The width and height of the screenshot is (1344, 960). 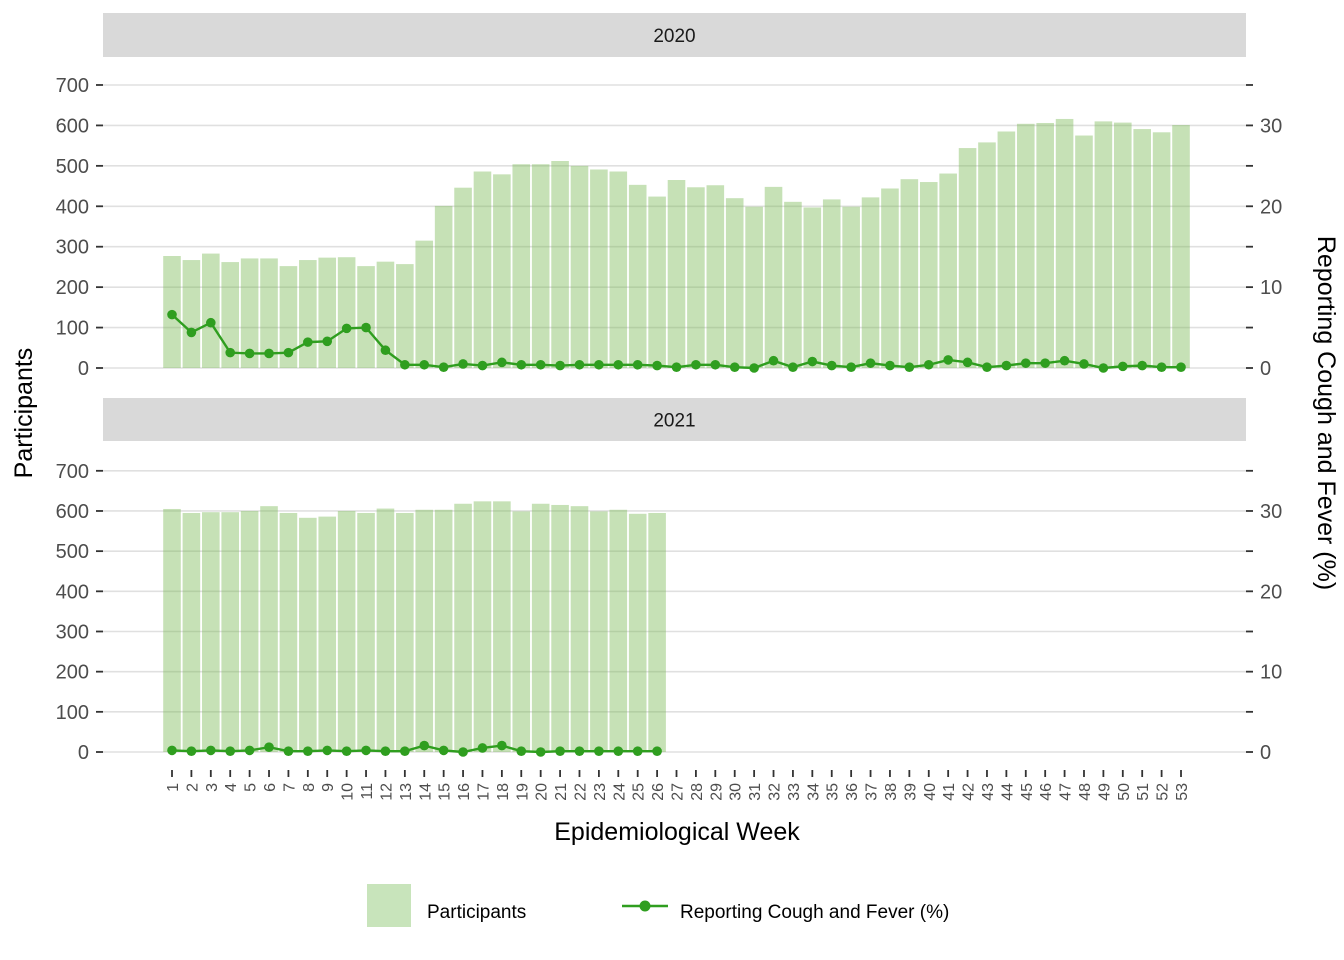 What do you see at coordinates (1085, 792) in the screenshot?
I see `x-tick-label: 48` at bounding box center [1085, 792].